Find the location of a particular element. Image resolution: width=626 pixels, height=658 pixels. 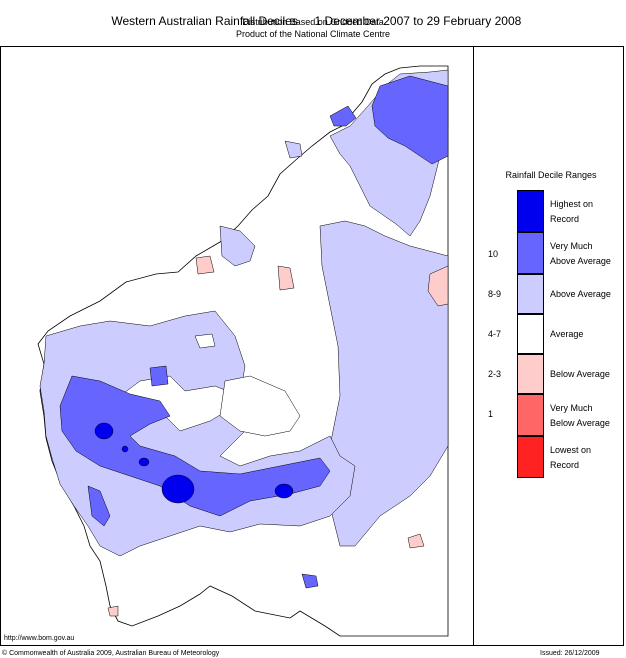

legend-swatch-lowest is located at coordinates (530, 457).